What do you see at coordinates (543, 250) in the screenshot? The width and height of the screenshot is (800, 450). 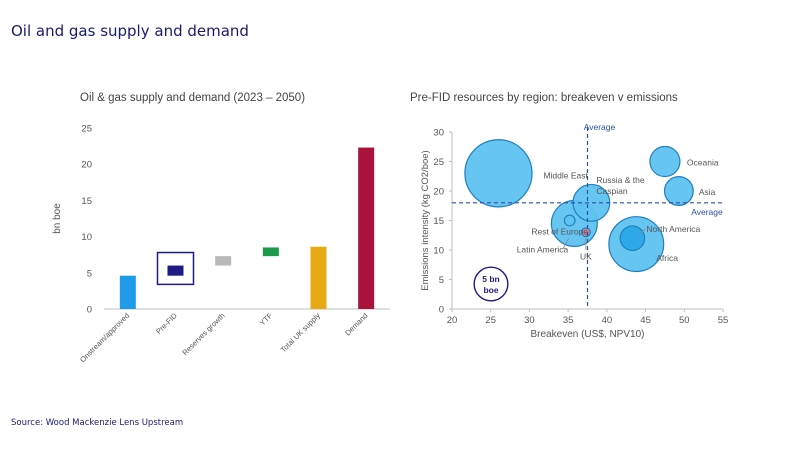 I see `point-label: Latin America` at bounding box center [543, 250].